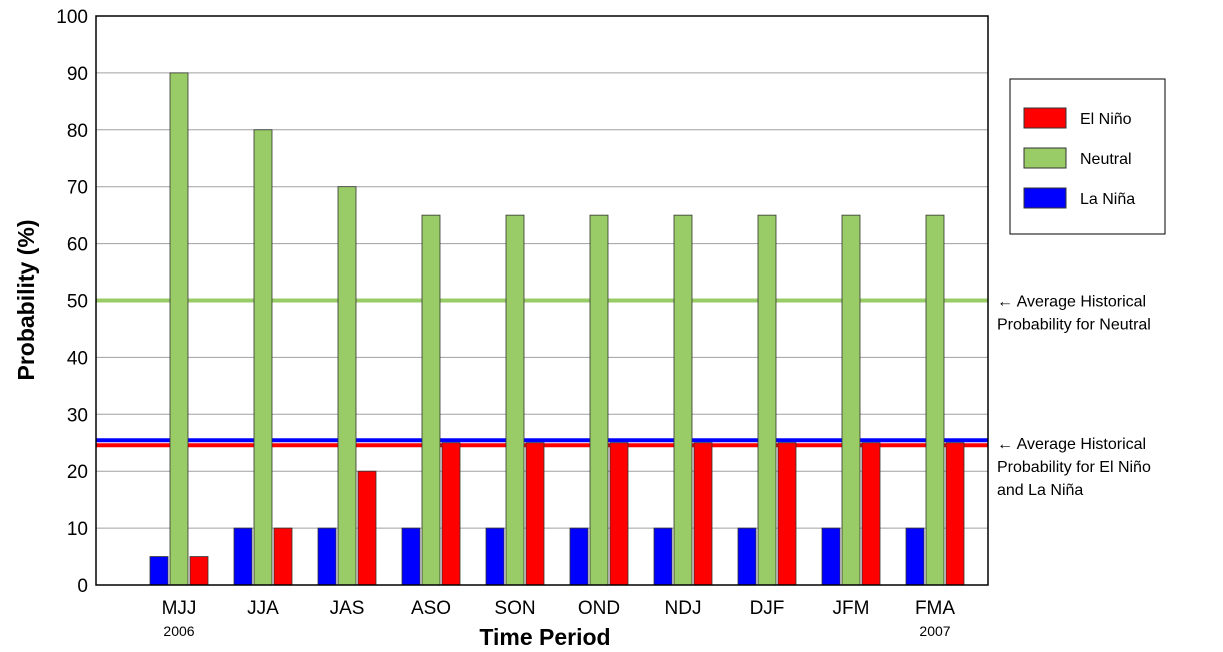 The height and width of the screenshot is (652, 1223). What do you see at coordinates (935, 400) in the screenshot?
I see `bar-neutral-fma` at bounding box center [935, 400].